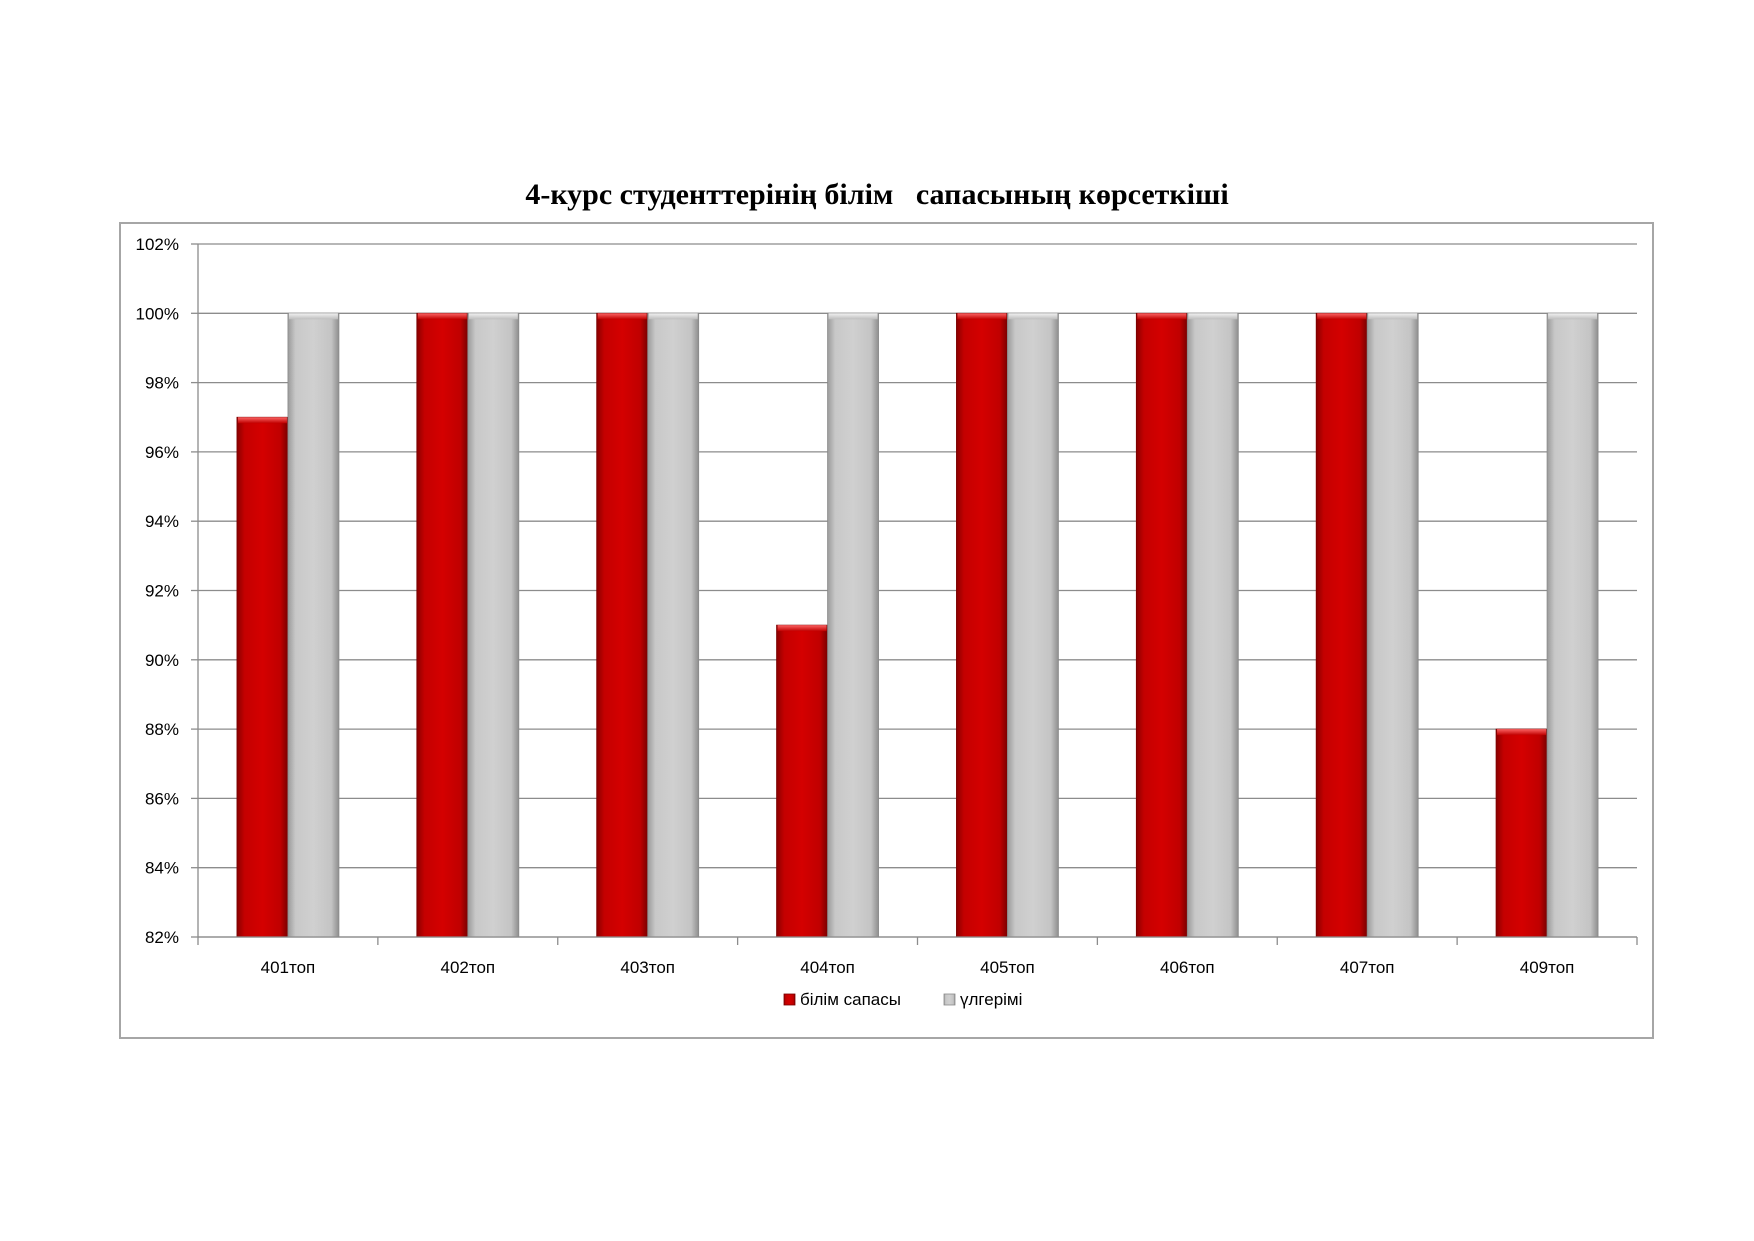 Image resolution: width=1754 pixels, height=1241 pixels. Describe the element at coordinates (850, 999) in the screenshot. I see `legend-label: білім сапасы` at that location.